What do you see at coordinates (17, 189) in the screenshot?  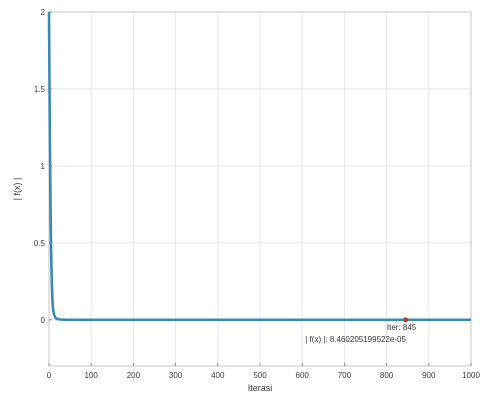 I see `y-axis-label: | f(x) |` at bounding box center [17, 189].